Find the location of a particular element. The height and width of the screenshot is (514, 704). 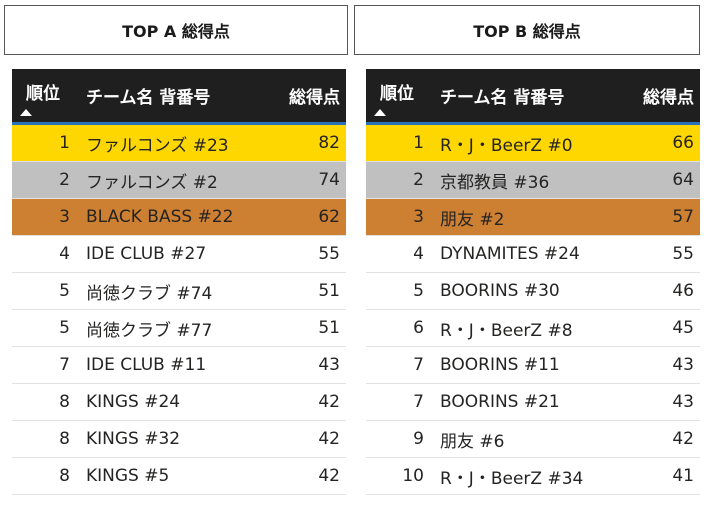

team-cell: ファルコンズ #23 is located at coordinates (168, 142).